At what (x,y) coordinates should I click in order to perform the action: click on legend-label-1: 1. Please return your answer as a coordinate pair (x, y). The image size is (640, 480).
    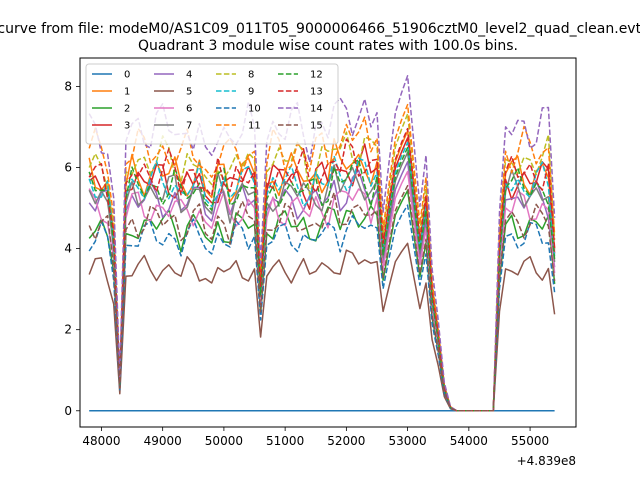
    Looking at the image, I should click on (127, 92).